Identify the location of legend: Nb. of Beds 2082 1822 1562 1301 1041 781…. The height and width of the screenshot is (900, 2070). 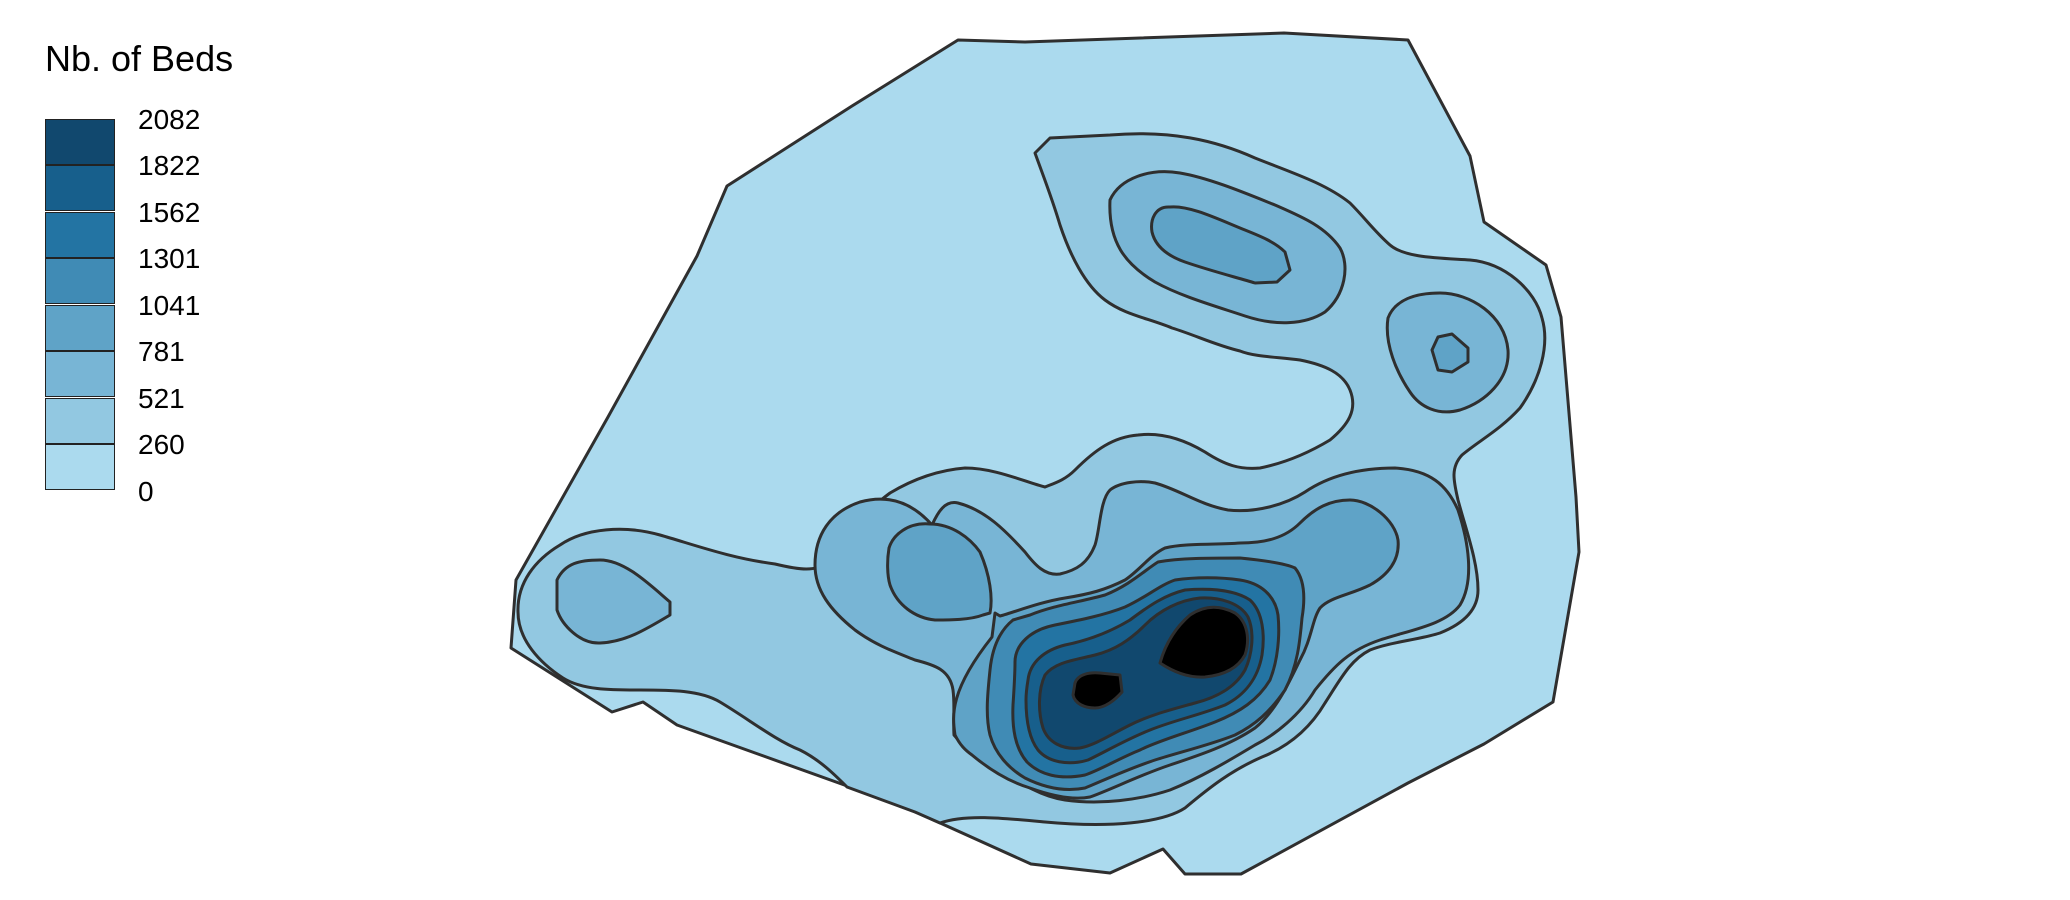
(150, 260).